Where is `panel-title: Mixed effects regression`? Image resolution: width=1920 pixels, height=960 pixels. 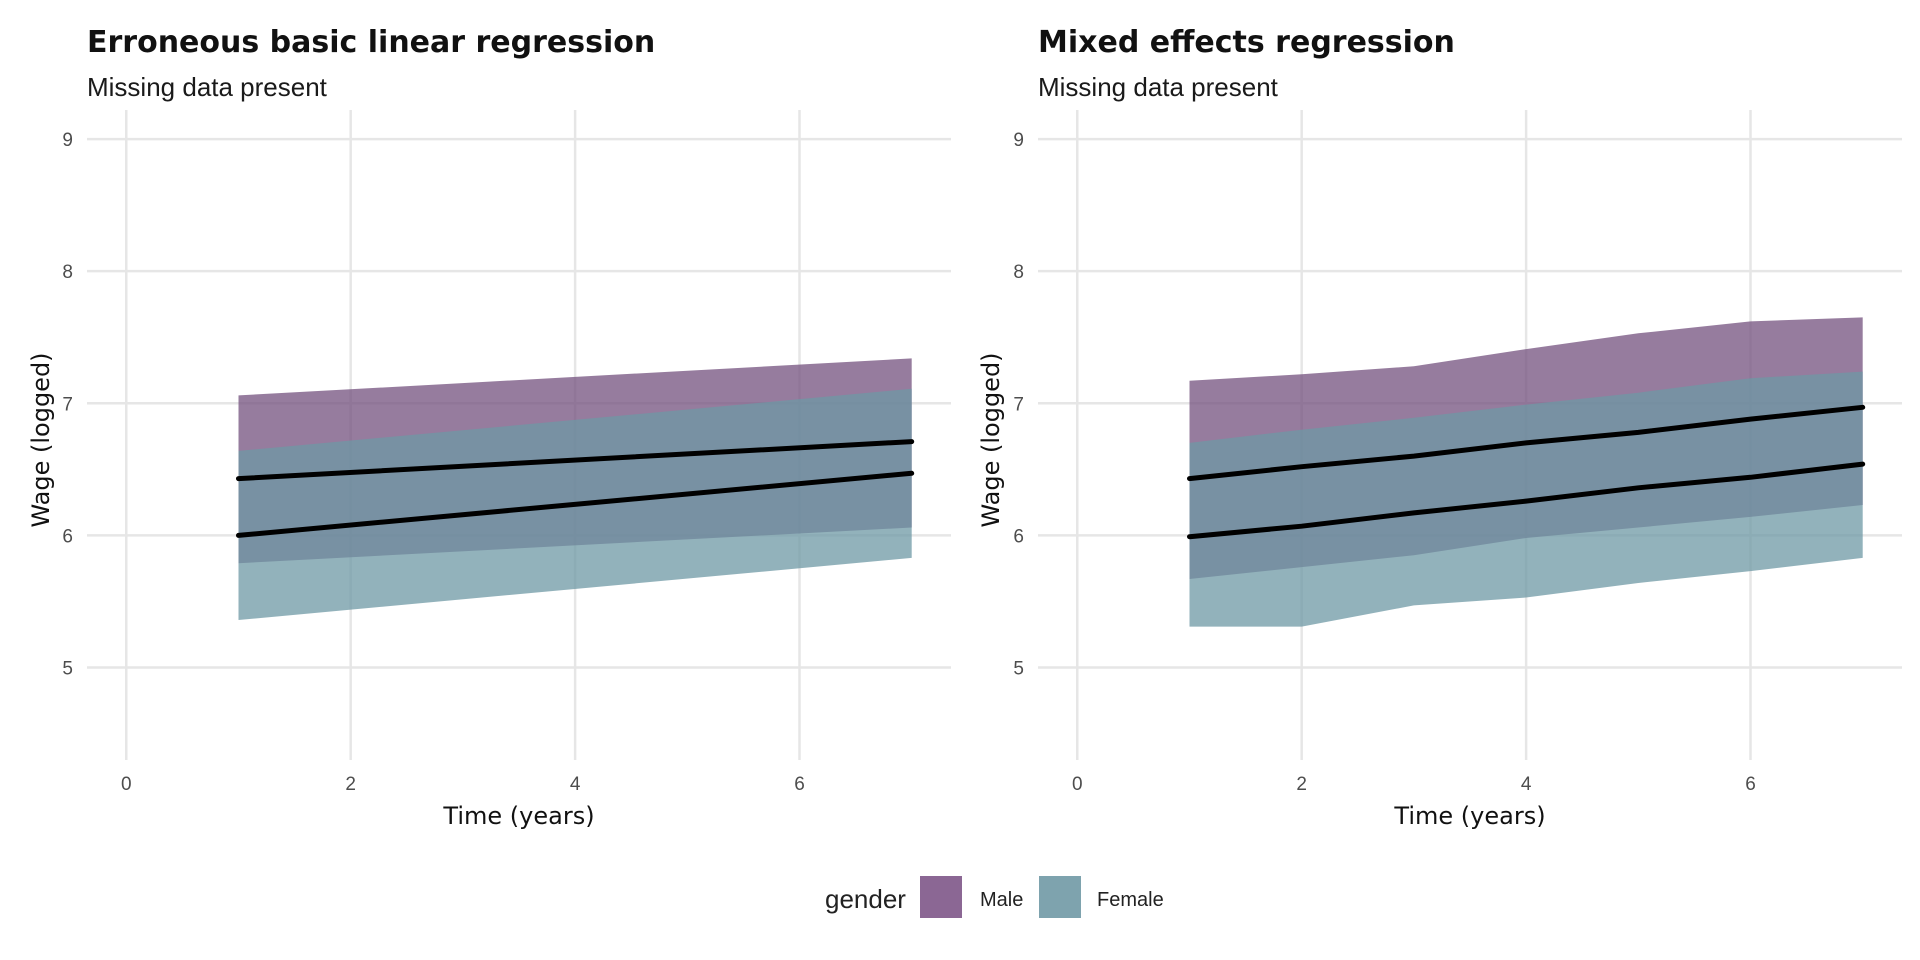
panel-title: Mixed effects regression is located at coordinates (1246, 42).